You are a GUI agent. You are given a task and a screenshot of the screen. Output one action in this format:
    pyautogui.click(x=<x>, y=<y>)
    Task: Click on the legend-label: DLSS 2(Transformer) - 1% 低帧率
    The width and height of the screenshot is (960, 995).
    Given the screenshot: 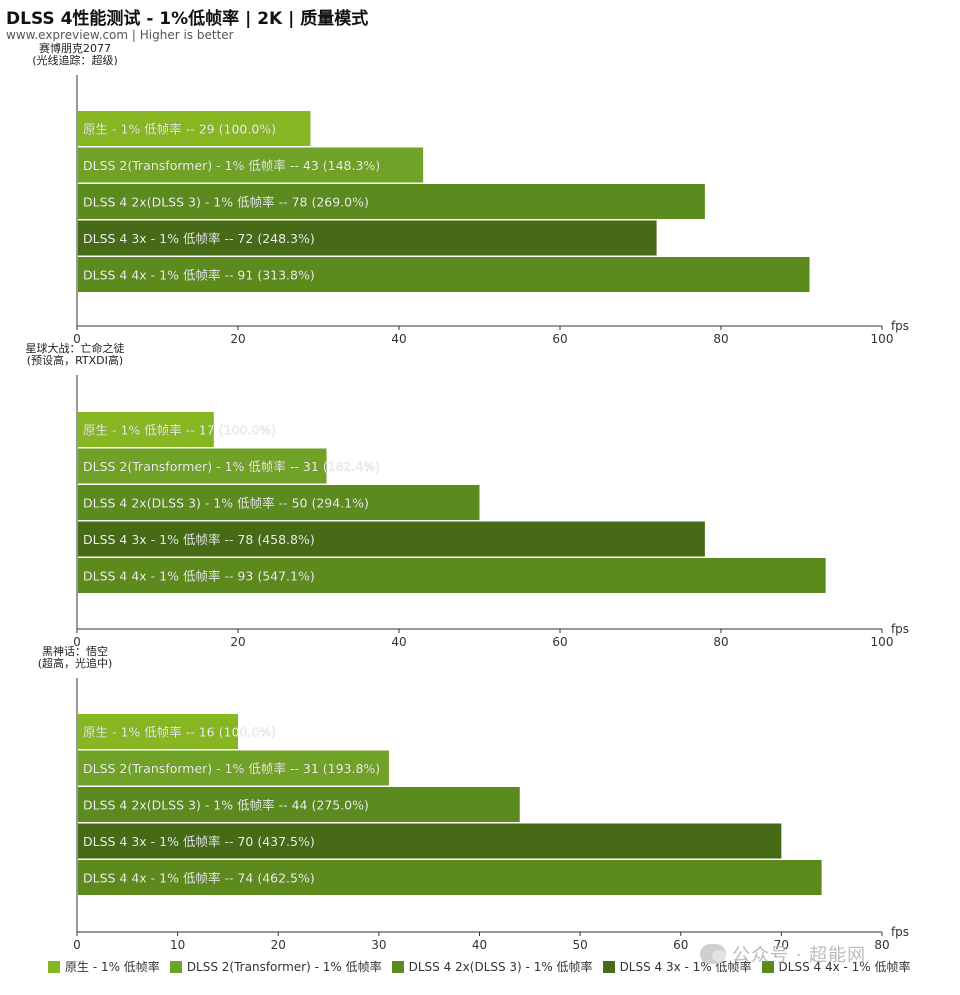 What is the action you would take?
    pyautogui.click(x=284, y=967)
    